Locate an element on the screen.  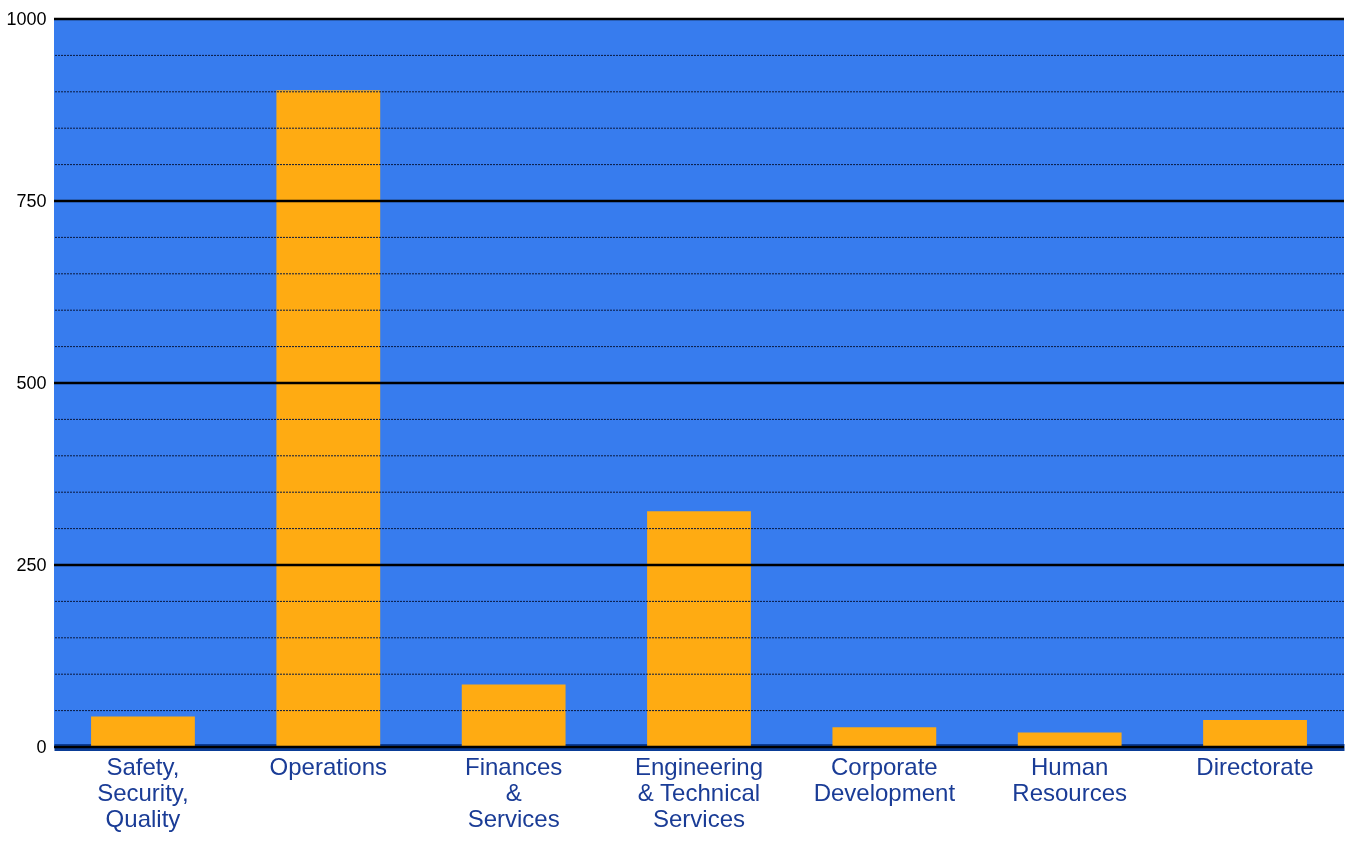
x-tick-label: Operations is located at coordinates (328, 766).